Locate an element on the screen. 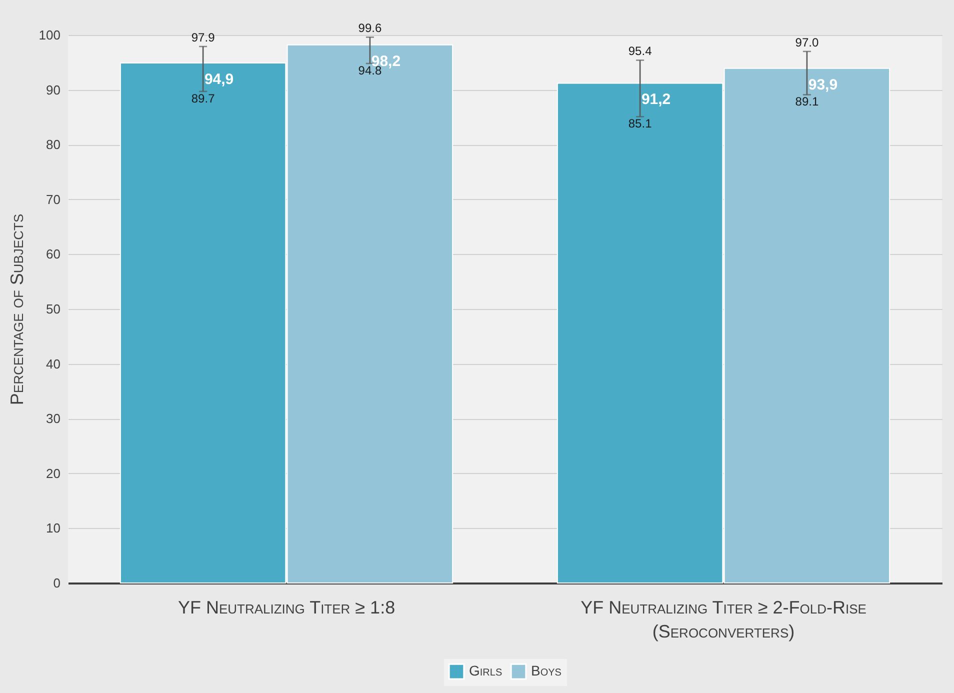 Image resolution: width=954 pixels, height=693 pixels. annotation: 89.1 is located at coordinates (807, 101).